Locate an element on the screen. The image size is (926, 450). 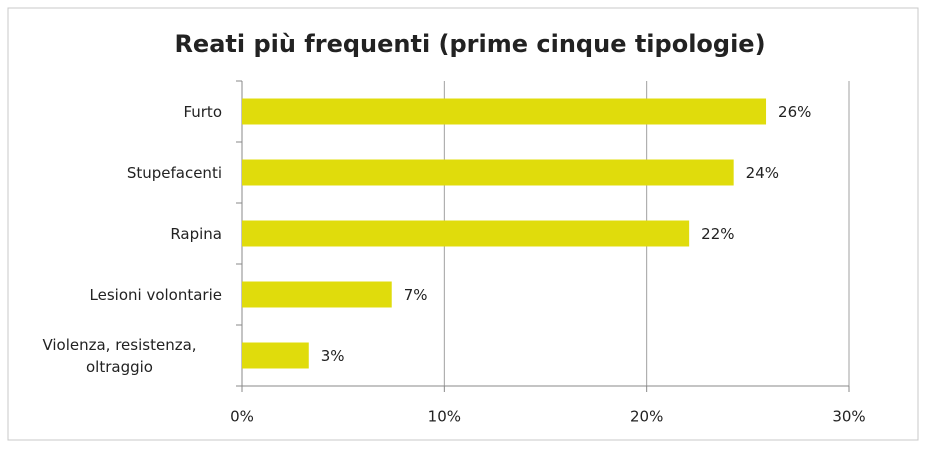
data-label: 7% is located at coordinates (416, 295).